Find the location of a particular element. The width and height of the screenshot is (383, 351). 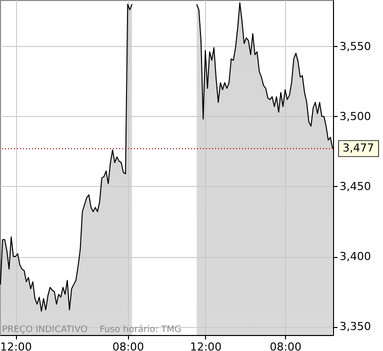

y-tick-label: 3,350 is located at coordinates (355, 327).